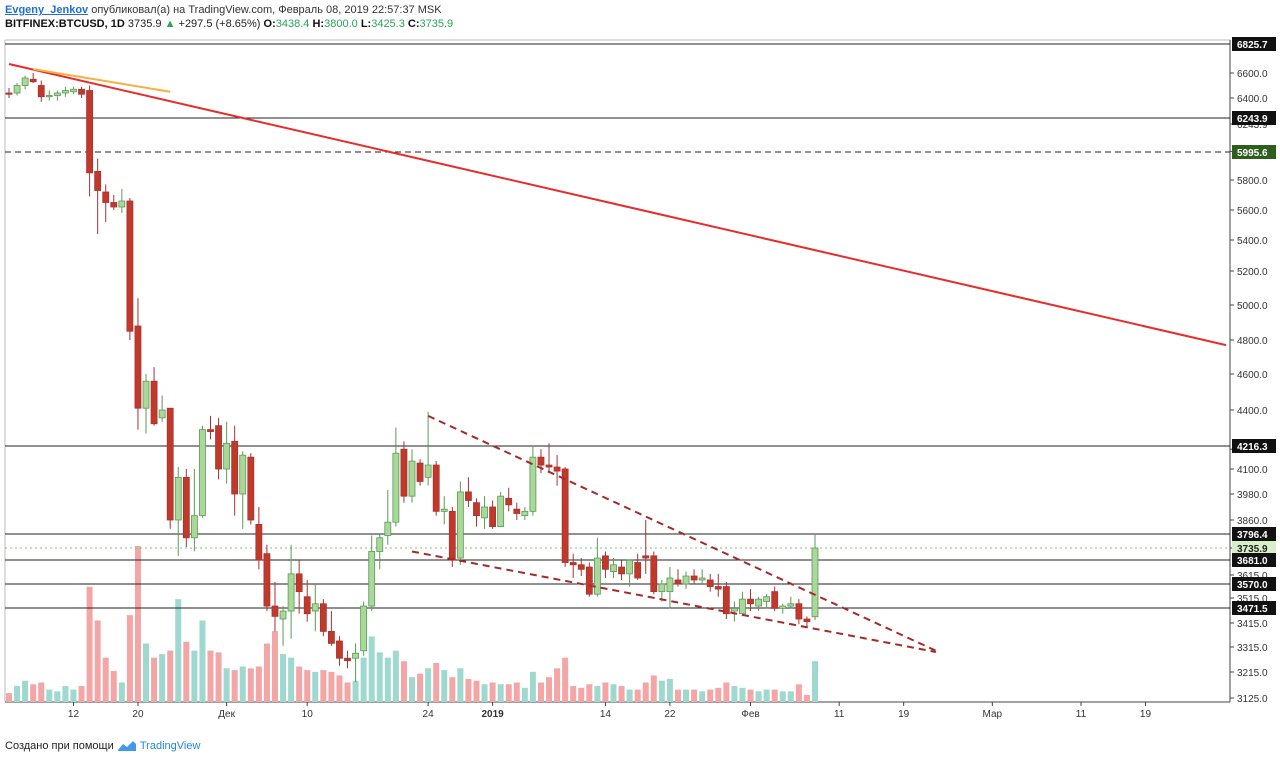 The width and height of the screenshot is (1280, 760). What do you see at coordinates (993, 714) in the screenshot?
I see `x-tick-label: Мар` at bounding box center [993, 714].